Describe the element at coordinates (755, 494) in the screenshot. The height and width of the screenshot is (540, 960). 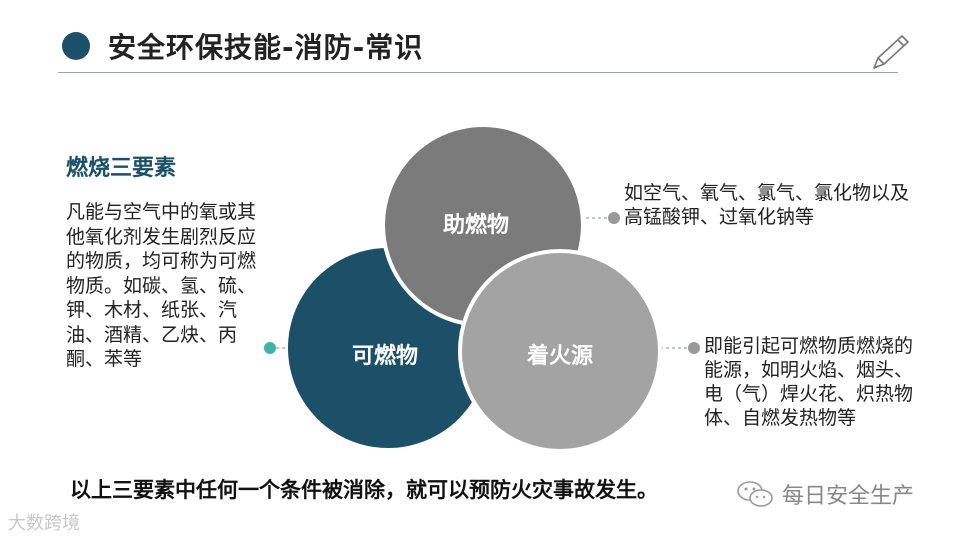
I see `wechat-icon` at that location.